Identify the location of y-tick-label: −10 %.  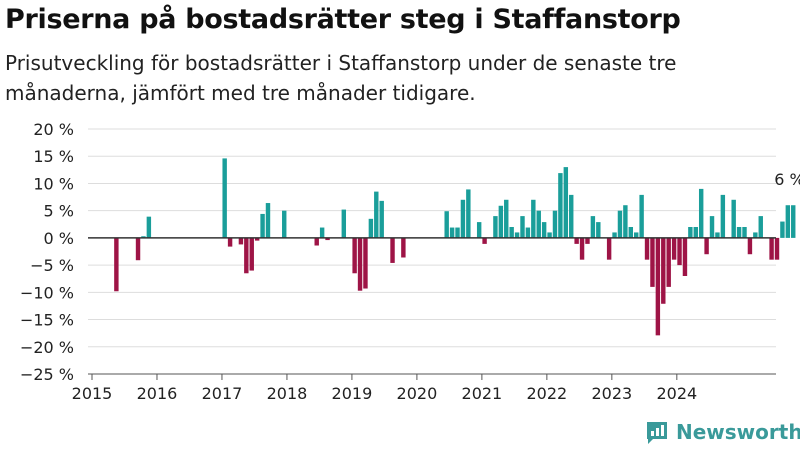
(47, 292).